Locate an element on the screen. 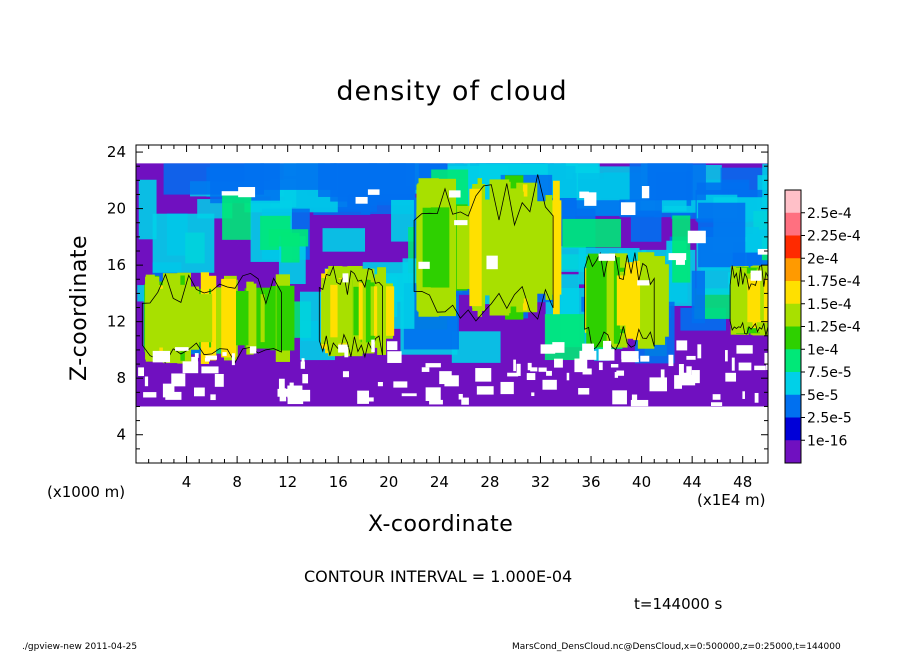 Image resolution: width=904 pixels, height=654 pixels. x-tick-label: 16 is located at coordinates (338, 482).